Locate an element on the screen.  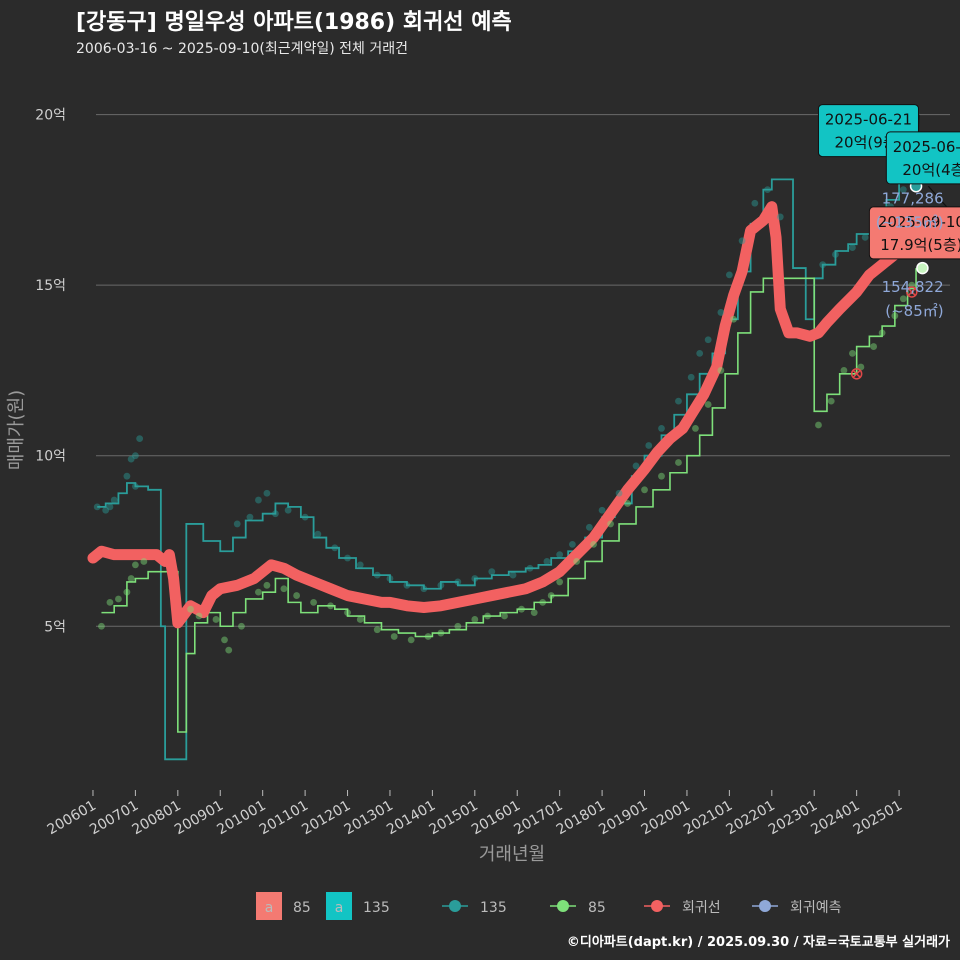
regression-cross is located at coordinates (857, 374).